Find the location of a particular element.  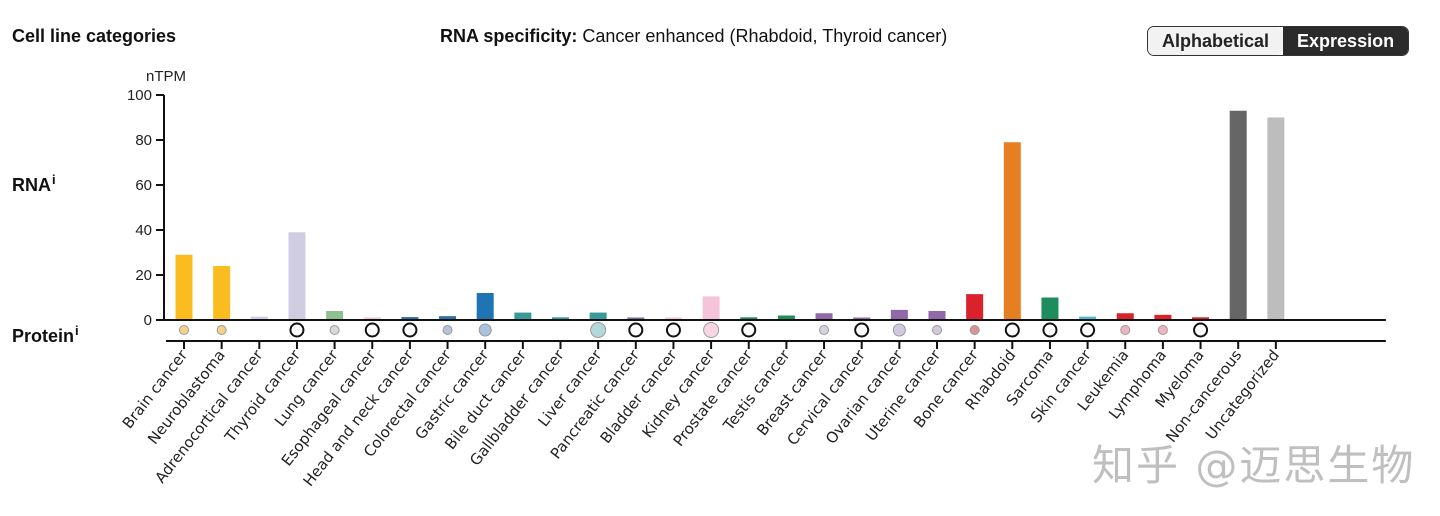

rna-label-text: RNA is located at coordinates (31, 185).